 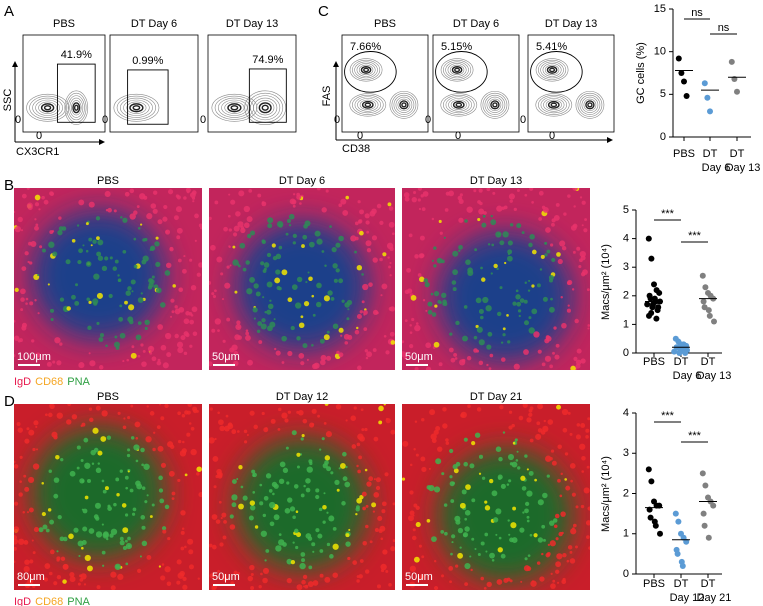 What do you see at coordinates (668, 214) in the screenshot?
I see `significance-label: ***` at bounding box center [668, 214].